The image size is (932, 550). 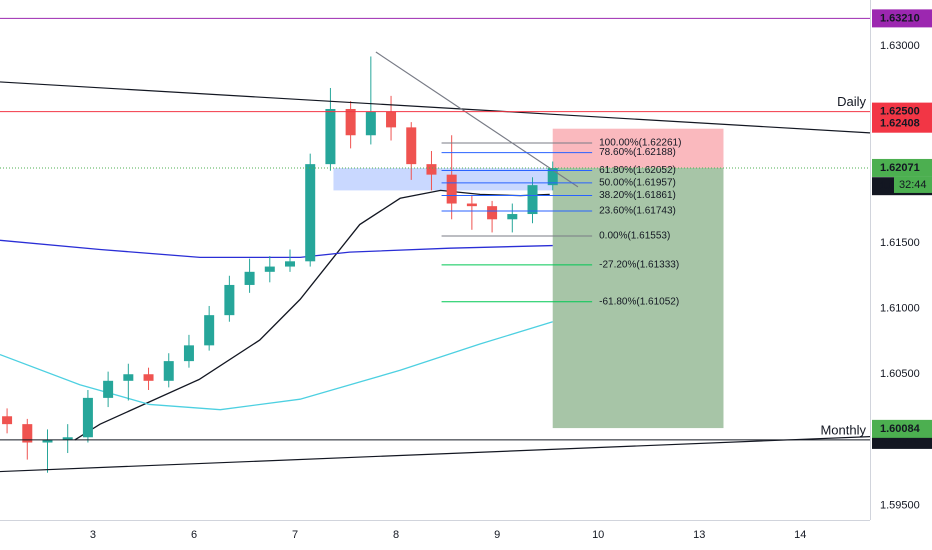 I want to click on x-tick-label: 7, so click(x=295, y=535).